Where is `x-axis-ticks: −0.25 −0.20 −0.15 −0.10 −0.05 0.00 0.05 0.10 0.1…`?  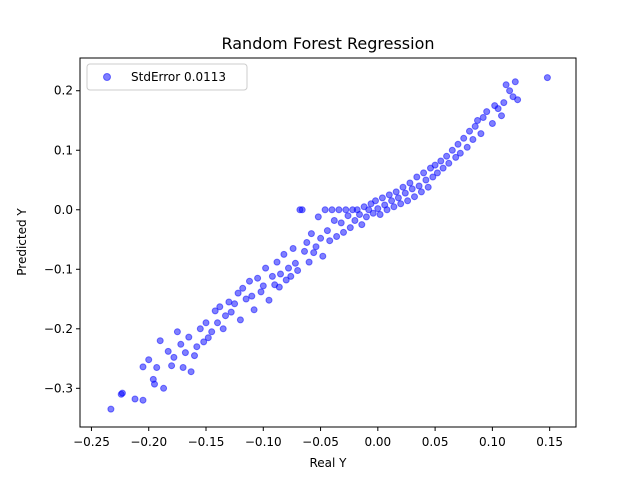 x-axis-ticks: −0.25 −0.20 −0.15 −0.10 −0.05 0.00 0.05 0.10 0.1… is located at coordinates (318, 438).